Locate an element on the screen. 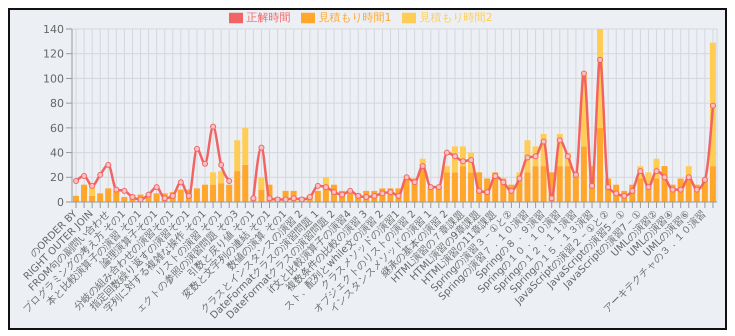 The width and height of the screenshot is (735, 336). legend-label: 見積もり時間2 is located at coordinates (456, 17).